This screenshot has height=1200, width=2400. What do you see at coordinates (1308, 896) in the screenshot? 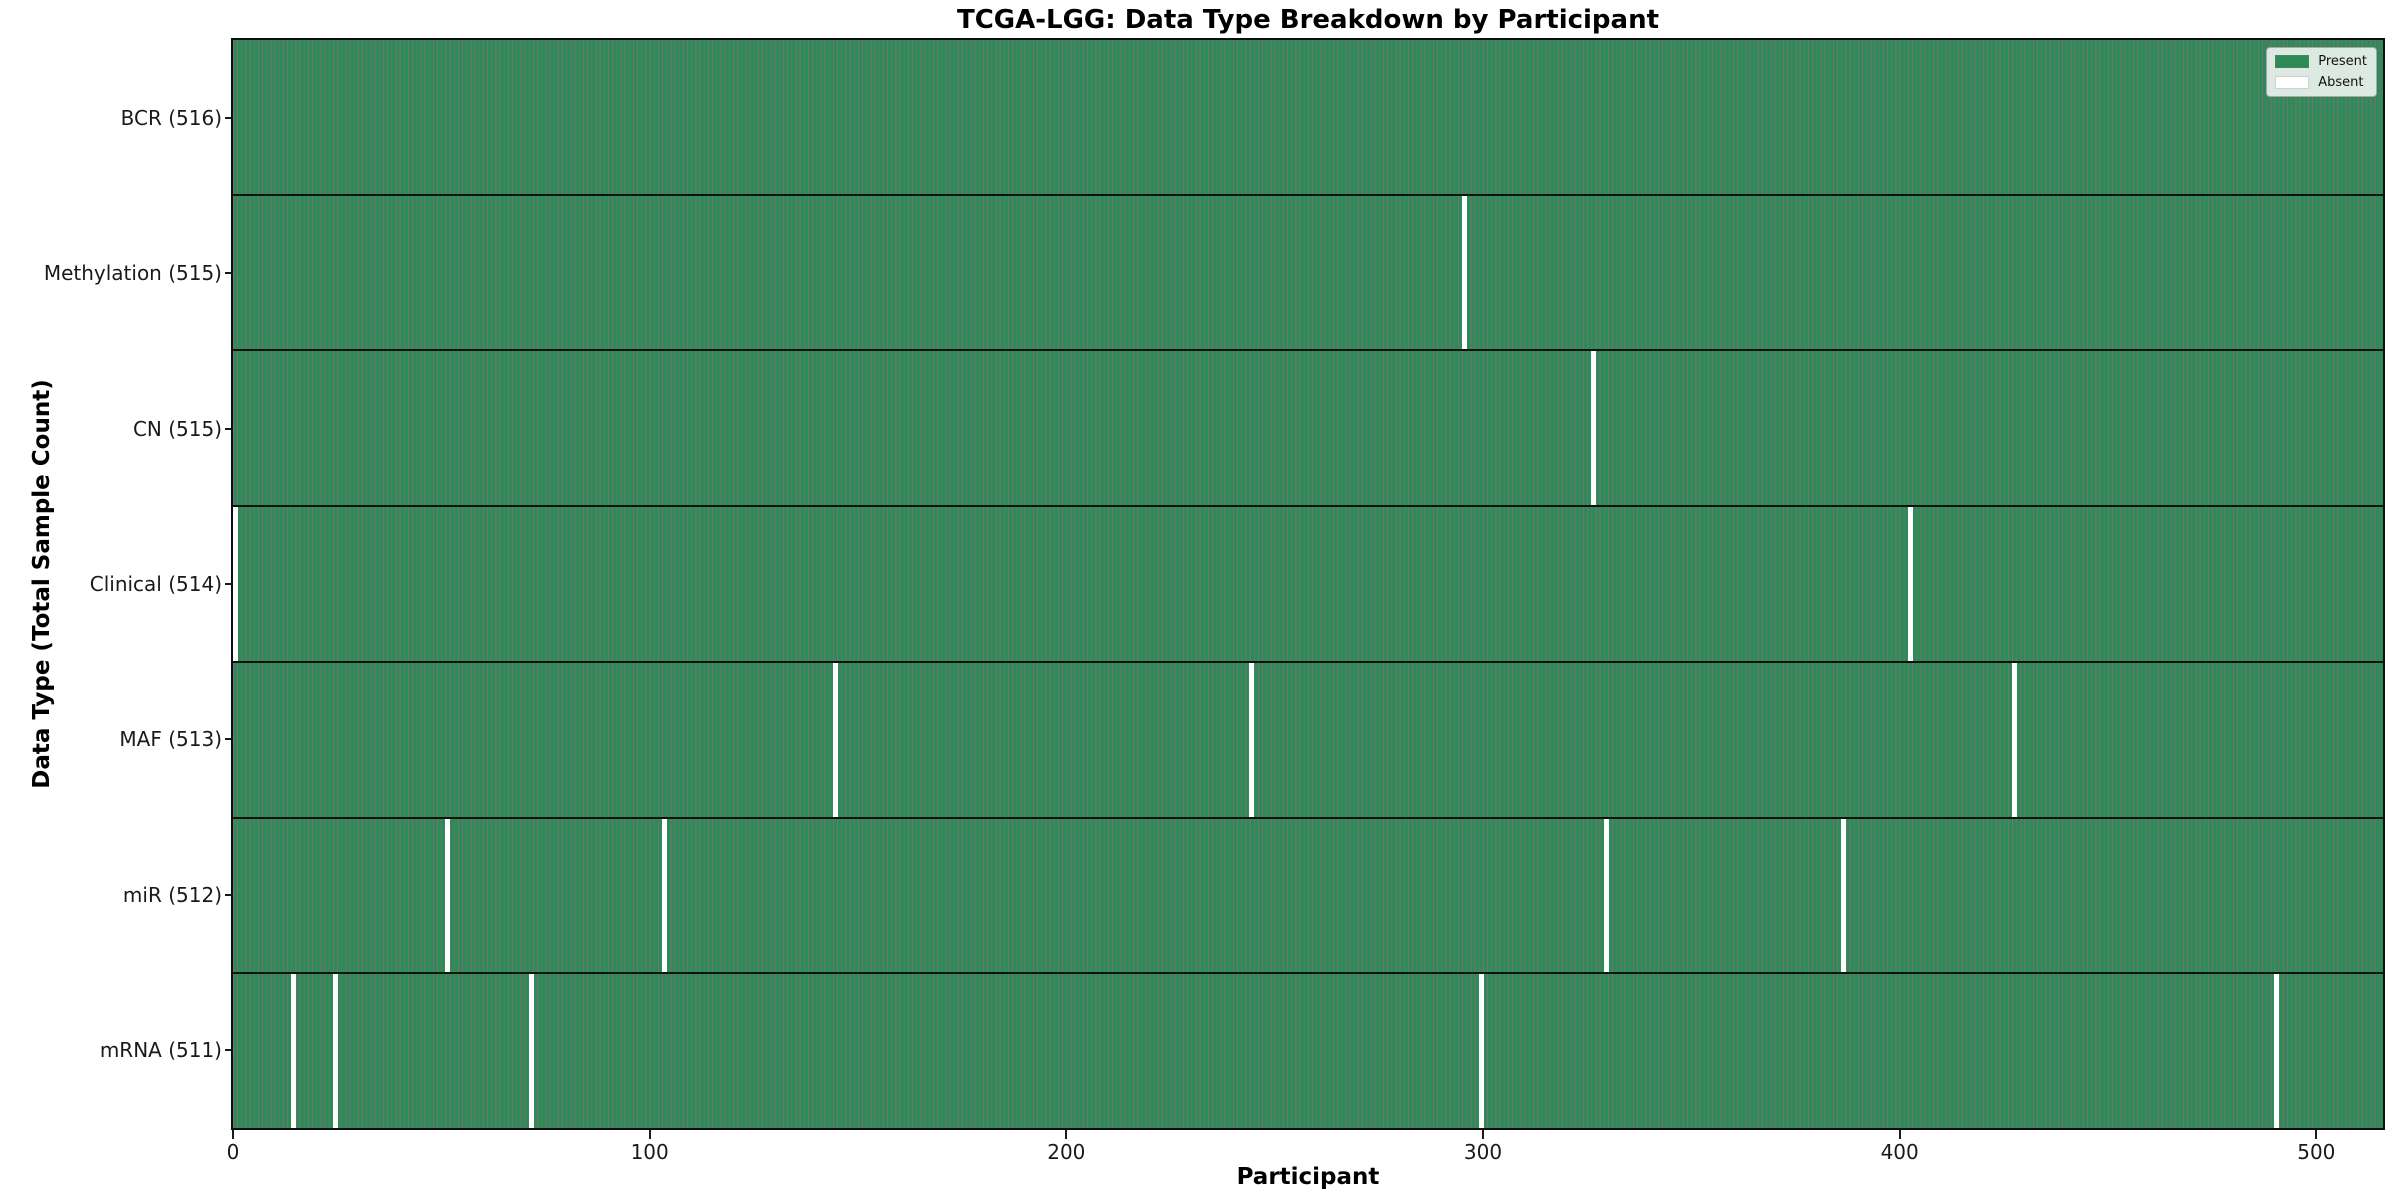
I see `datatype-row-mir` at bounding box center [1308, 896].